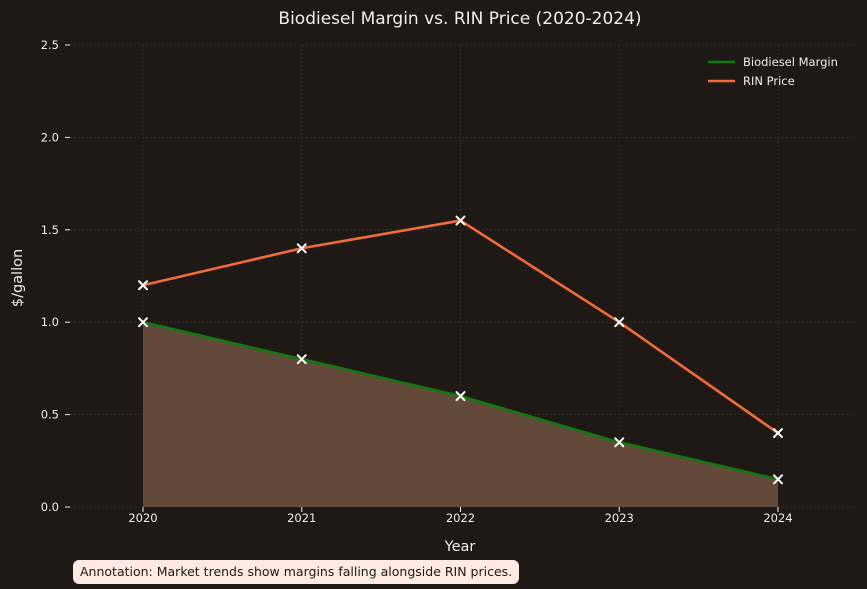 The image size is (867, 589). Describe the element at coordinates (619, 518) in the screenshot. I see `x-tick-label: 2023` at that location.